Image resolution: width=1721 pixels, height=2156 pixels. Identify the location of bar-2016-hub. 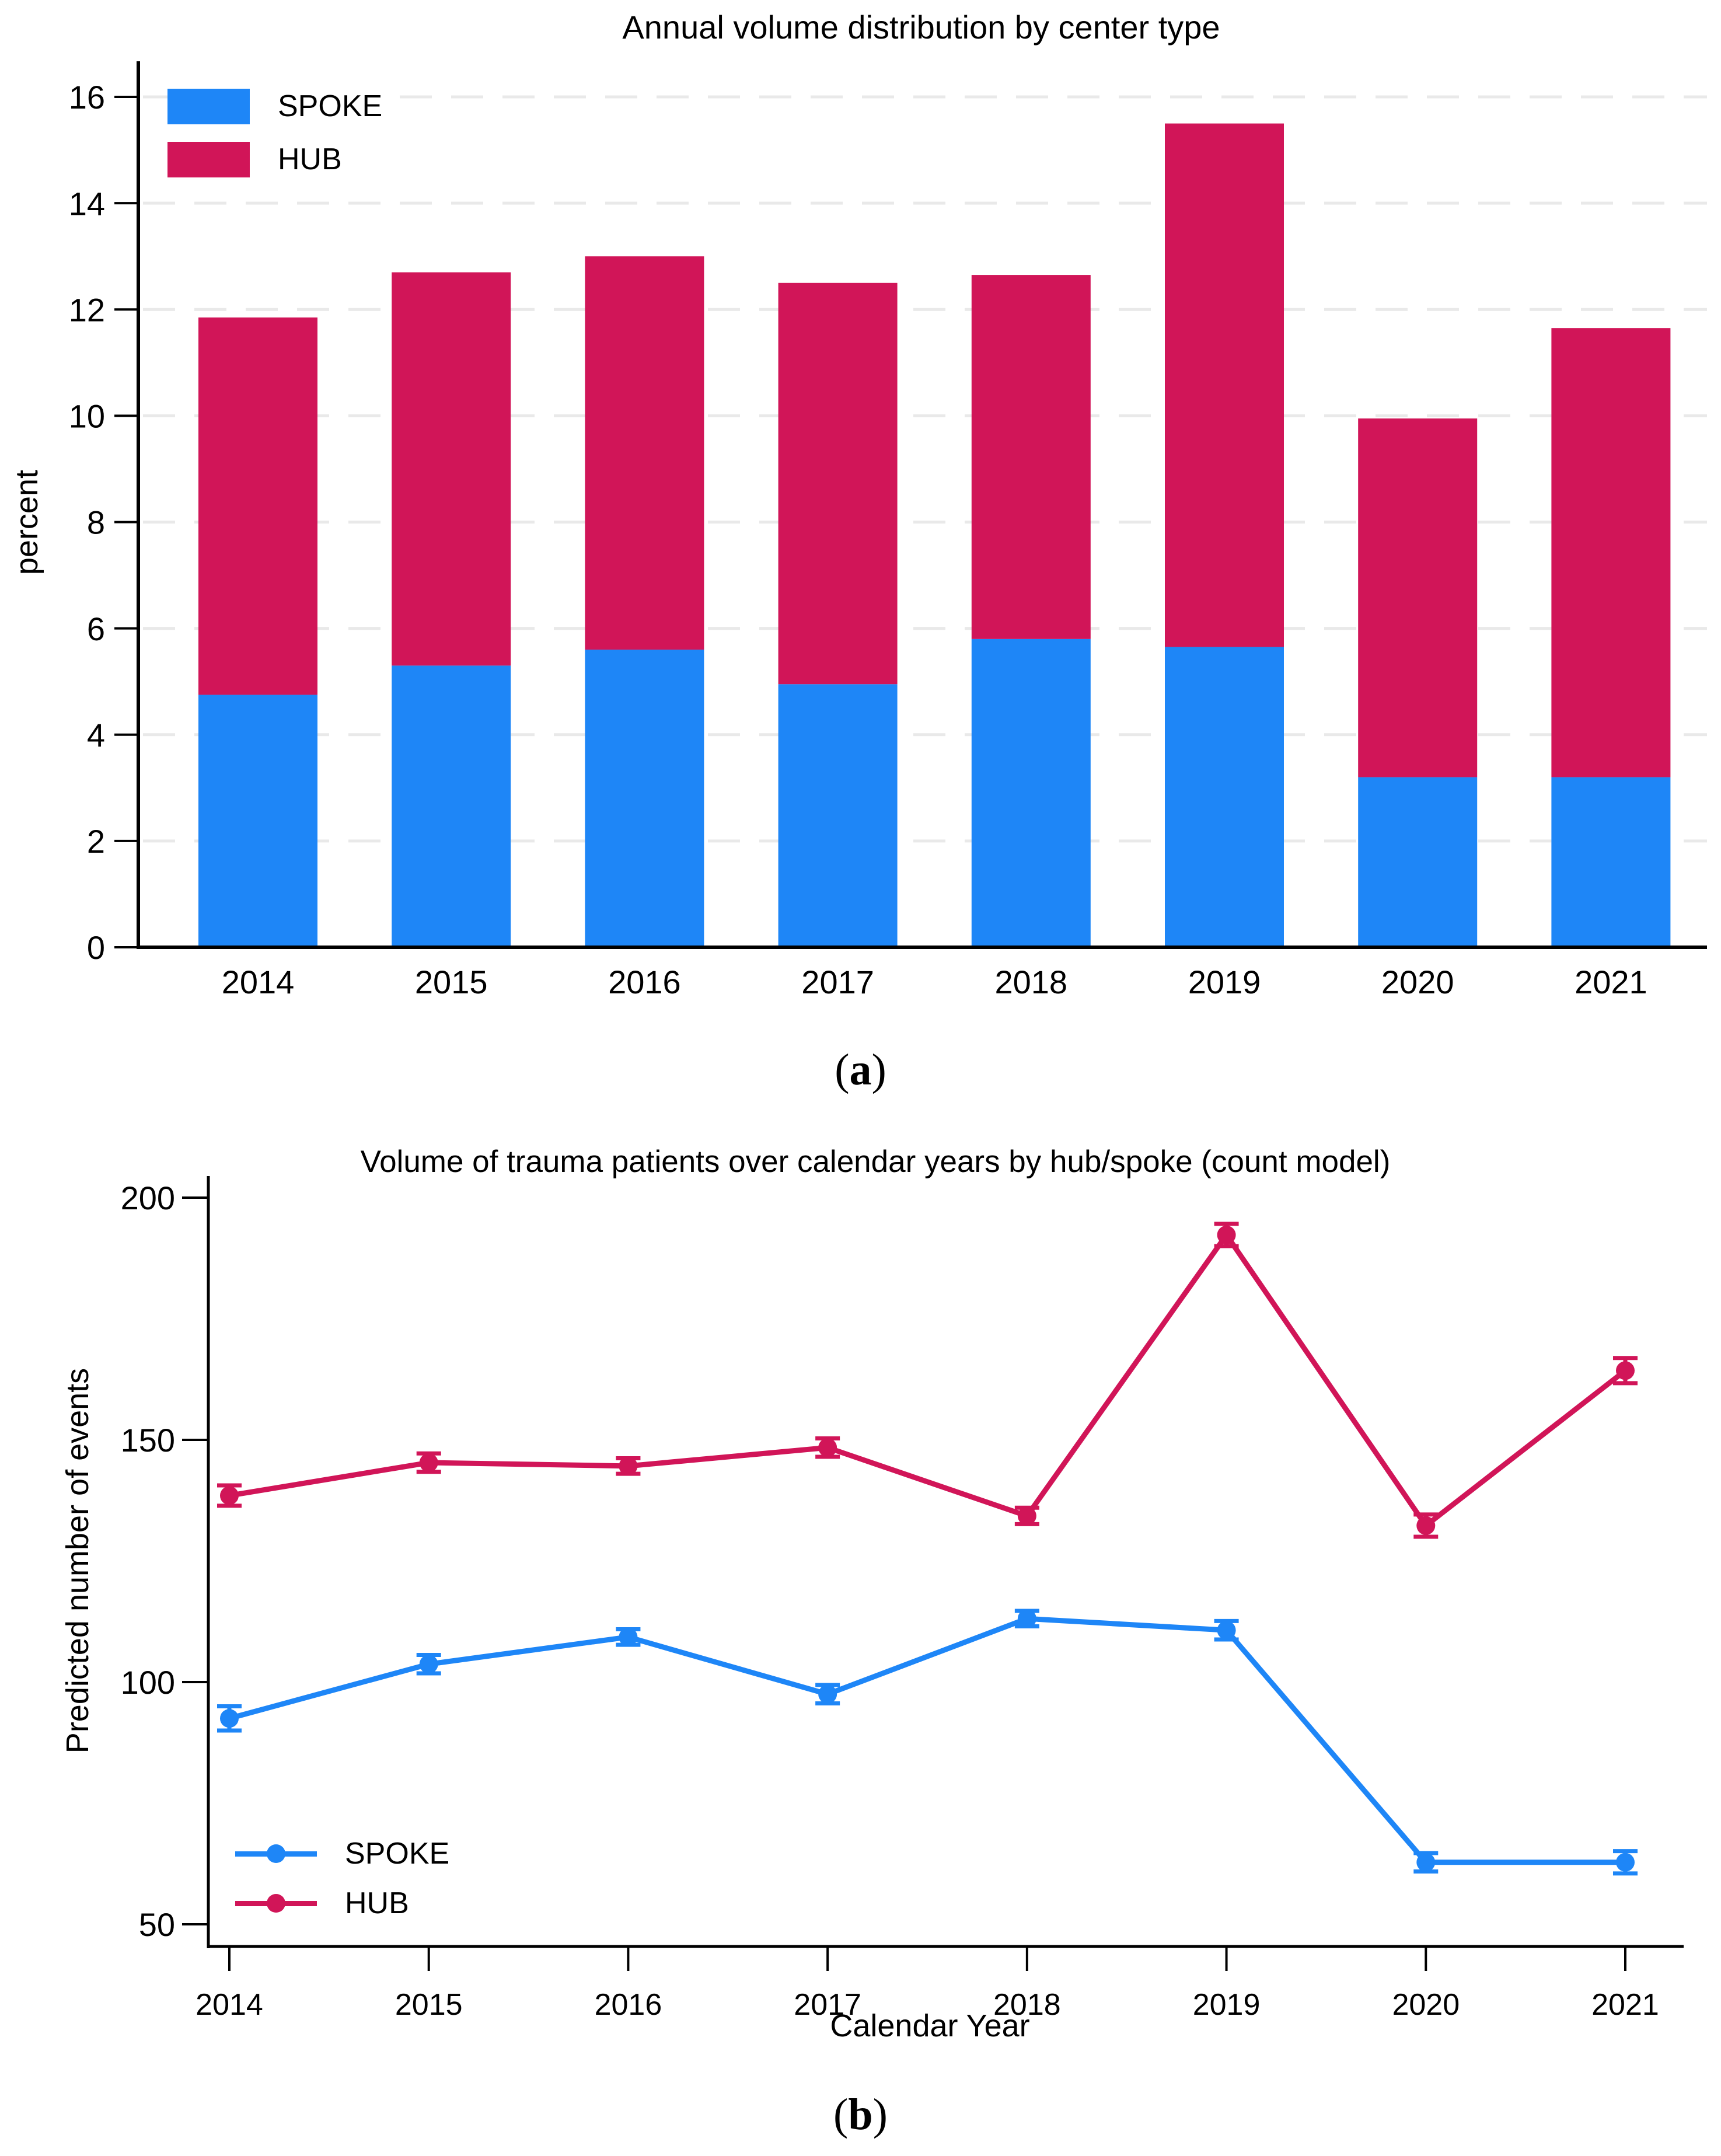
(644, 453).